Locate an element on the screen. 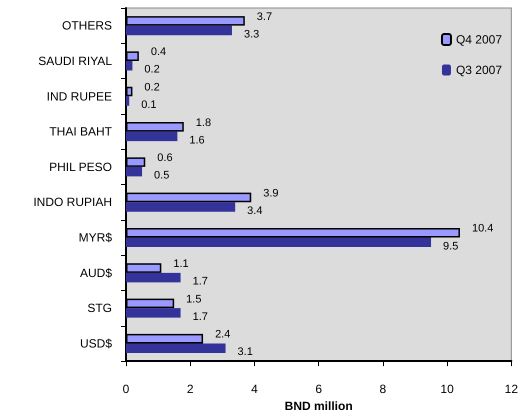 The height and width of the screenshot is (417, 521). data-label: 10.4 is located at coordinates (483, 228).